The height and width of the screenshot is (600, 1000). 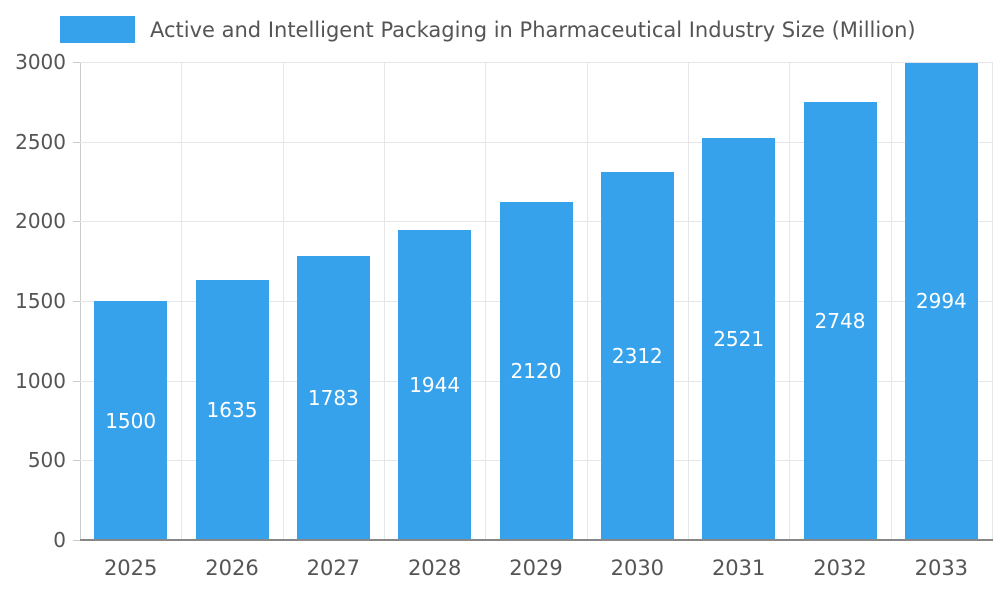 What do you see at coordinates (40, 301) in the screenshot?
I see `y-axis-tick-label: 1500` at bounding box center [40, 301].